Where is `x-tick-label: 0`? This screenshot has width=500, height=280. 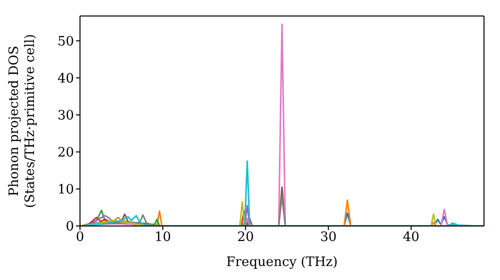
x-tick-label: 0 is located at coordinates (80, 238).